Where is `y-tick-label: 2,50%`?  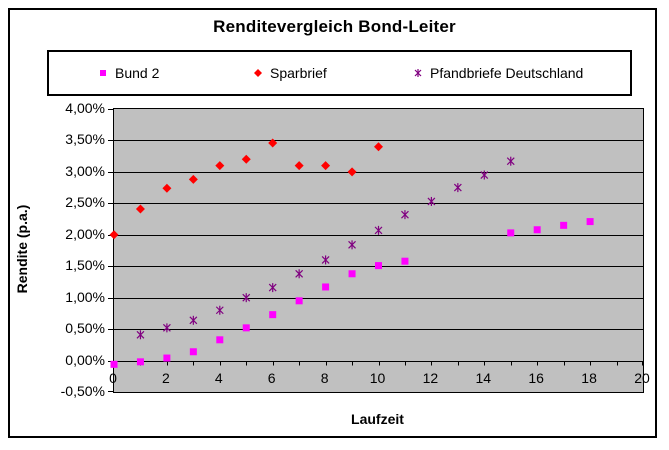
y-tick-label: 2,50% is located at coordinates (85, 202).